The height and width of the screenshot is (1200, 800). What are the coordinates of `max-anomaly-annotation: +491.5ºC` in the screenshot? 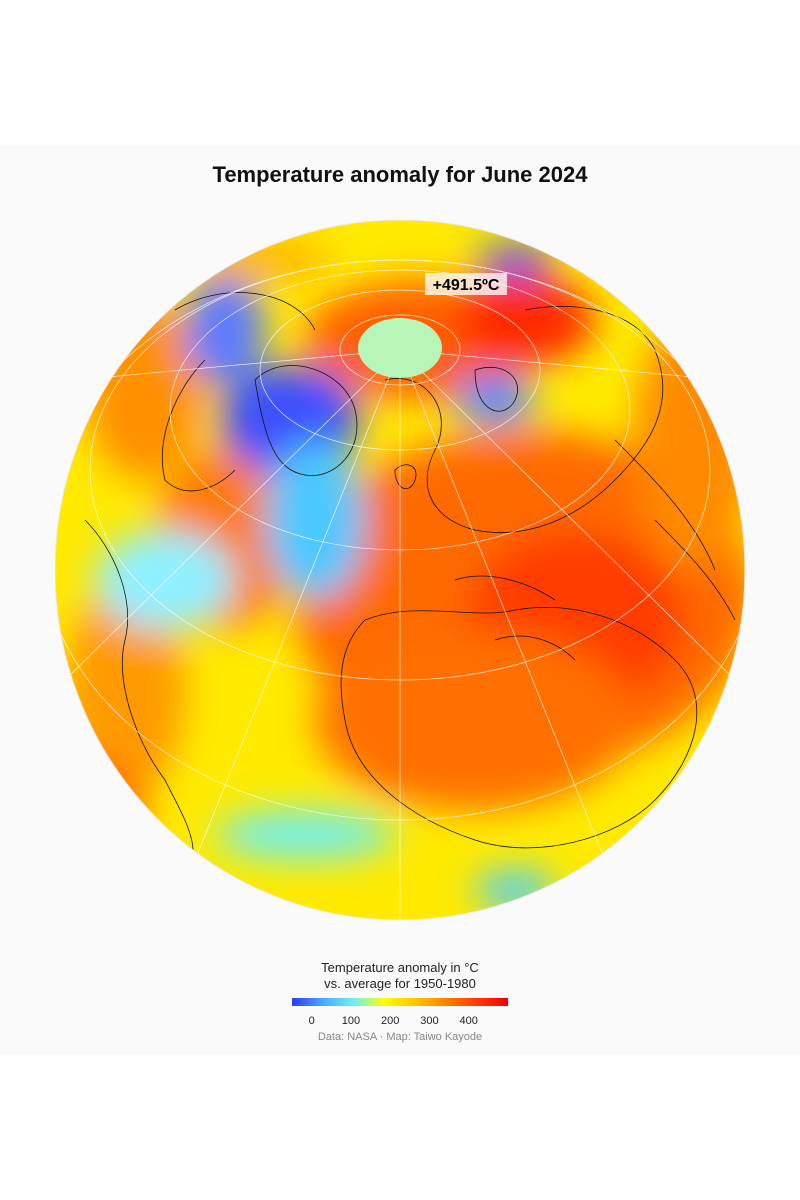 It's located at (466, 284).